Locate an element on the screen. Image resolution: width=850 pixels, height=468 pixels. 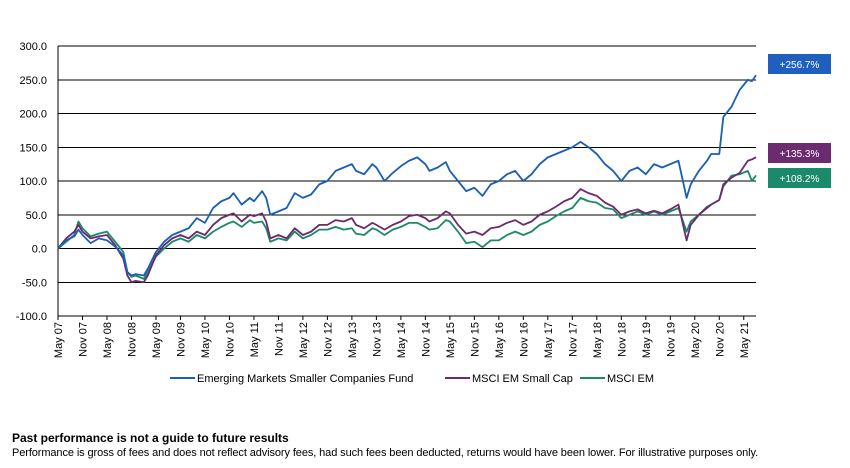
x-tick-label: May 14 is located at coordinates (402, 340).